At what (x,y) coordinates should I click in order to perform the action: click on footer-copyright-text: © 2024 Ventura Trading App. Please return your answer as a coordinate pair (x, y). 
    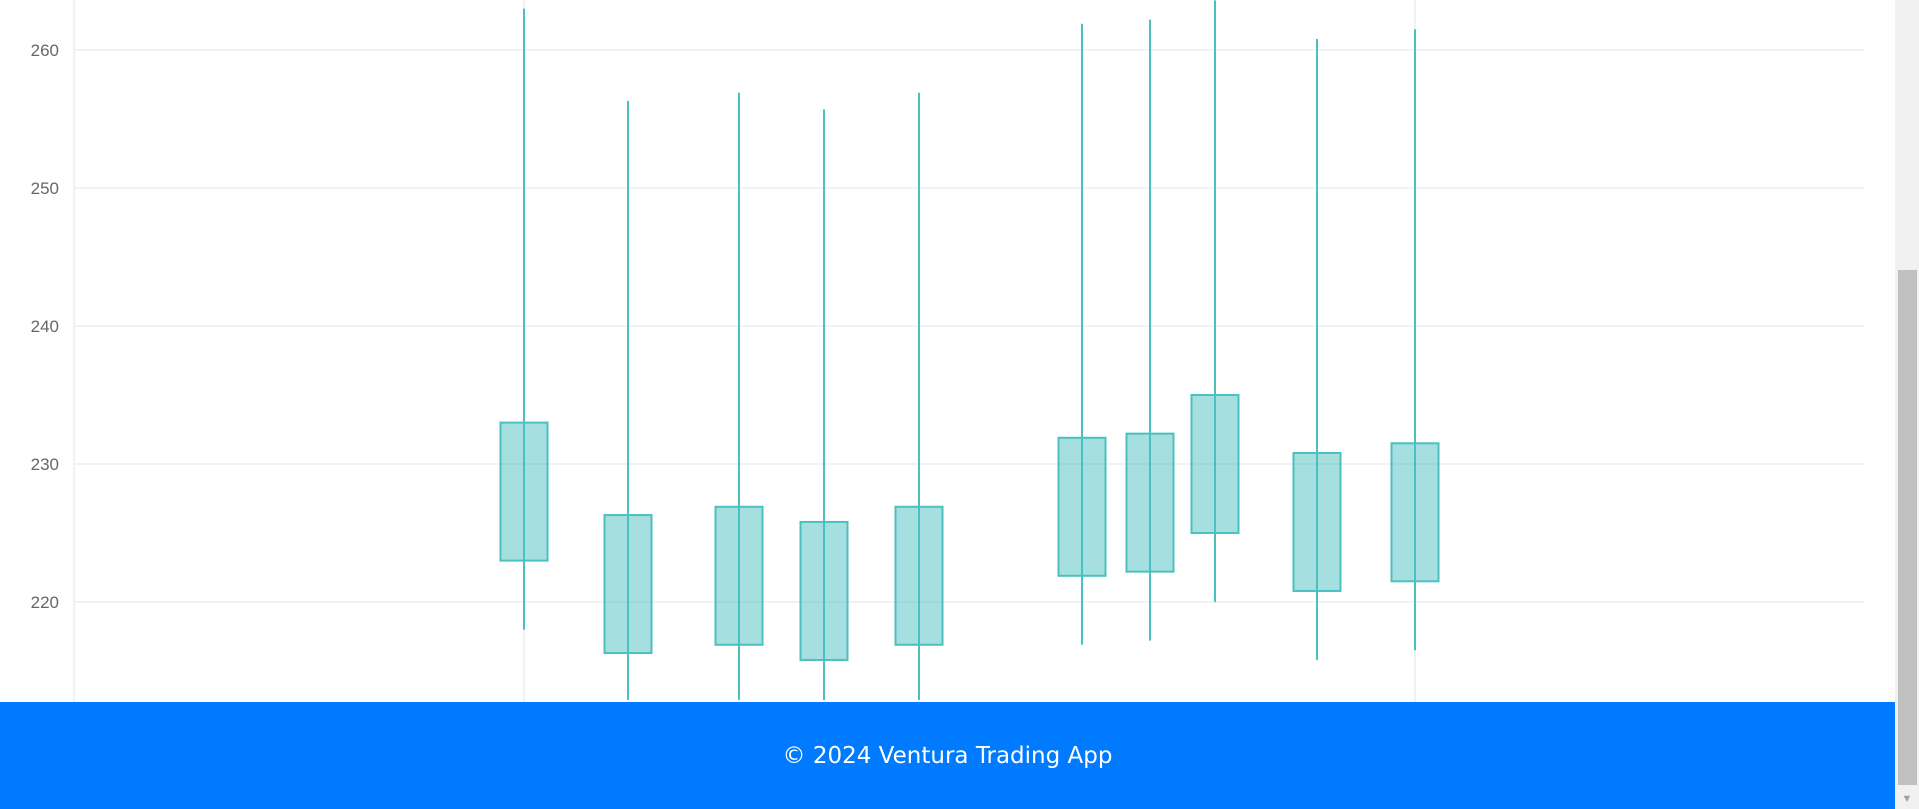
    Looking at the image, I should click on (947, 755).